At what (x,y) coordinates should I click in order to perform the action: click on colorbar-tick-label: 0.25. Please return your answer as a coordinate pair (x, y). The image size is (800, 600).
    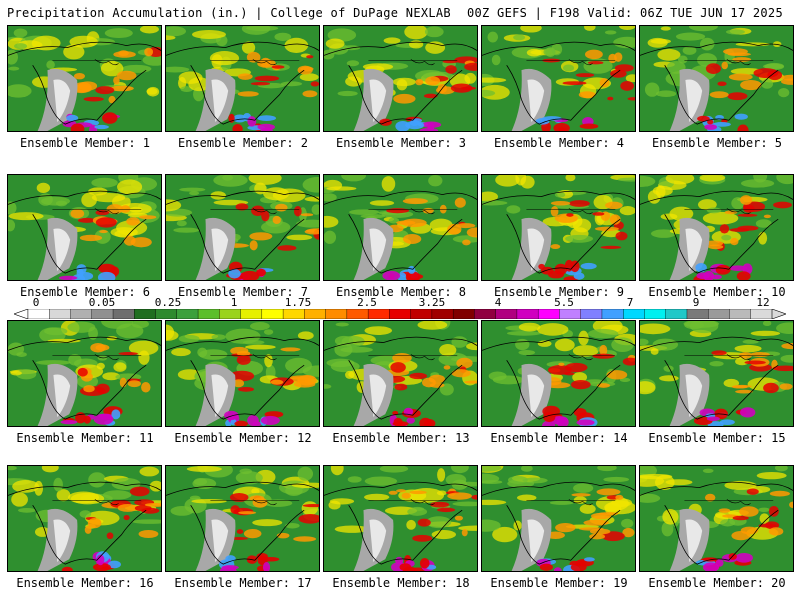
    Looking at the image, I should click on (168, 302).